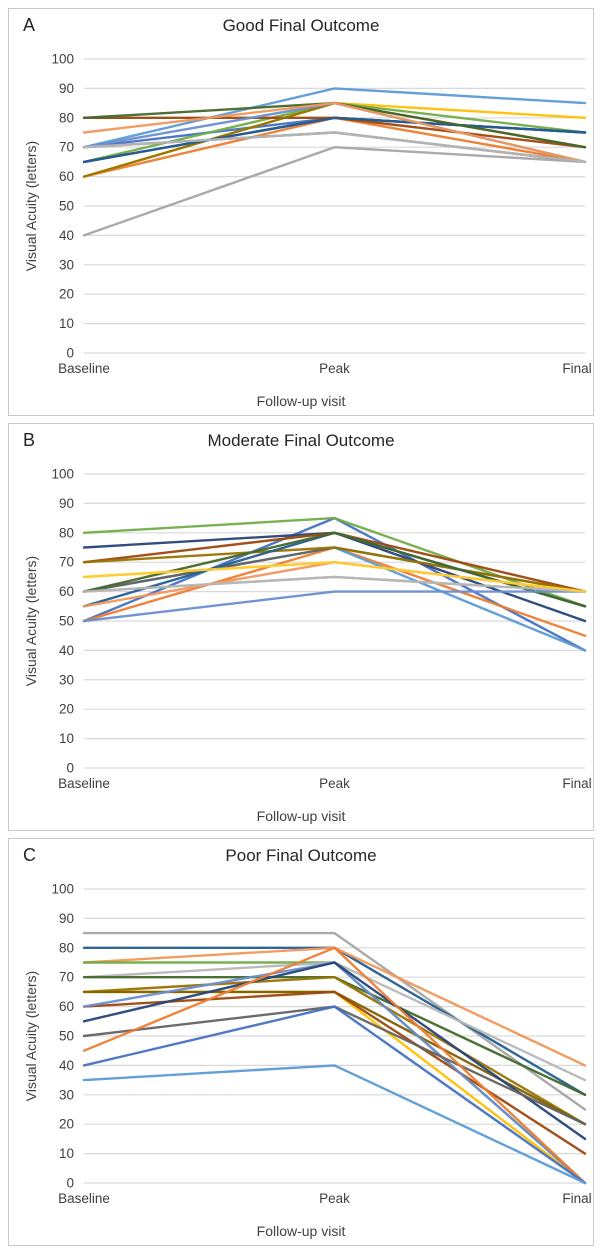 The image size is (602, 1254). What do you see at coordinates (301, 816) in the screenshot?
I see `x-axis-title-b: Follow-up visit` at bounding box center [301, 816].